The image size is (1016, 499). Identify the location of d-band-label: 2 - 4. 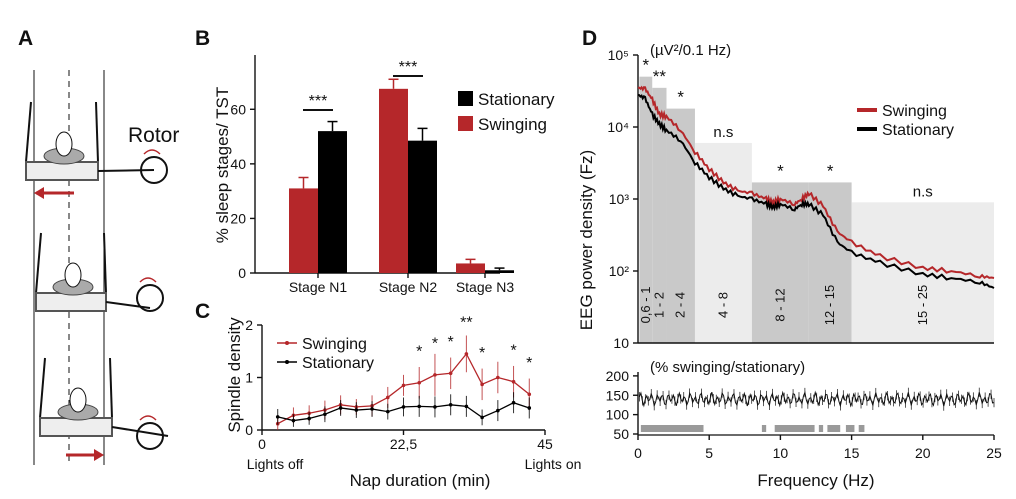
(680, 305).